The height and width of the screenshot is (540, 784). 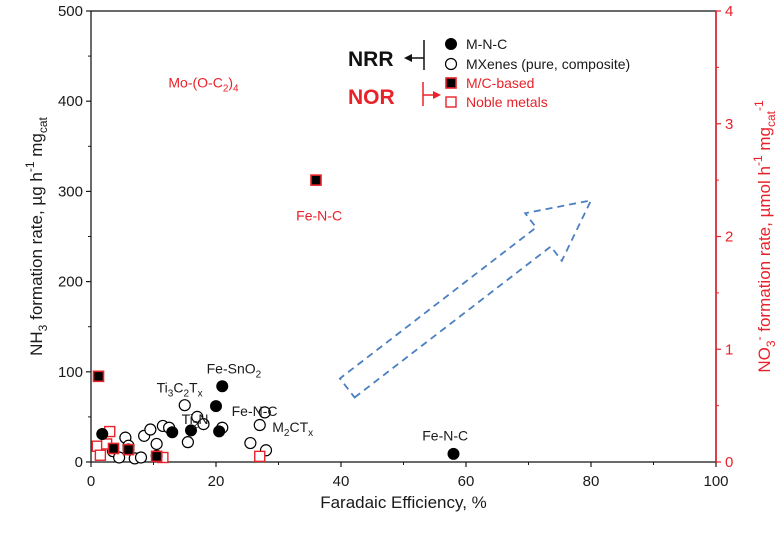 I want to click on text-part: -, so click(x=759, y=338).